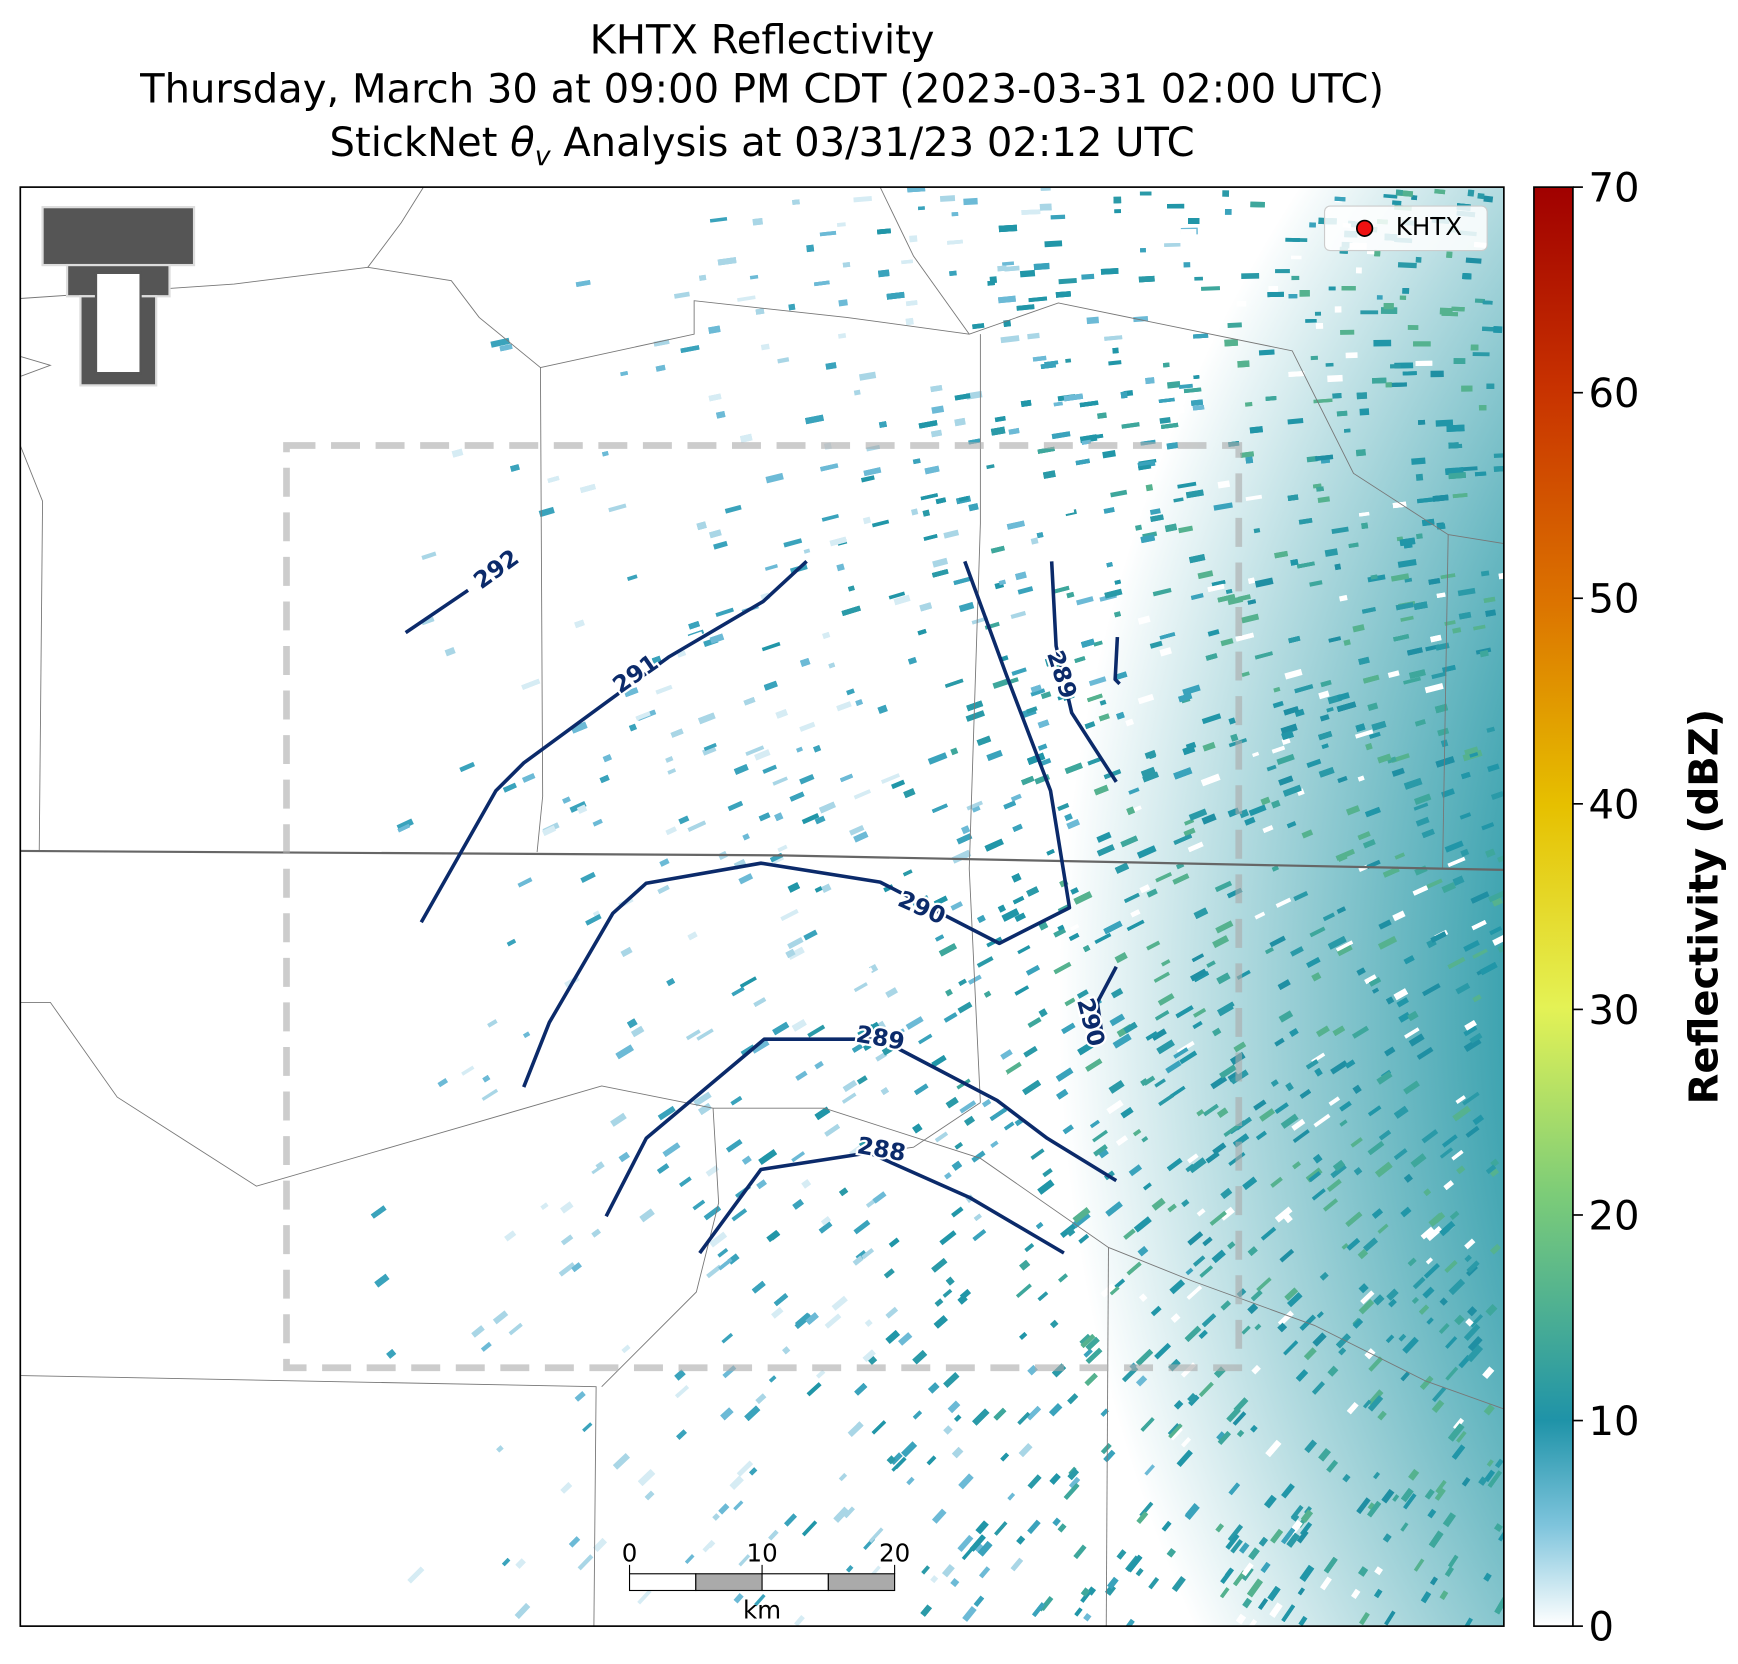 The height and width of the screenshot is (1664, 1738). I want to click on county-line, so click(924, 261).